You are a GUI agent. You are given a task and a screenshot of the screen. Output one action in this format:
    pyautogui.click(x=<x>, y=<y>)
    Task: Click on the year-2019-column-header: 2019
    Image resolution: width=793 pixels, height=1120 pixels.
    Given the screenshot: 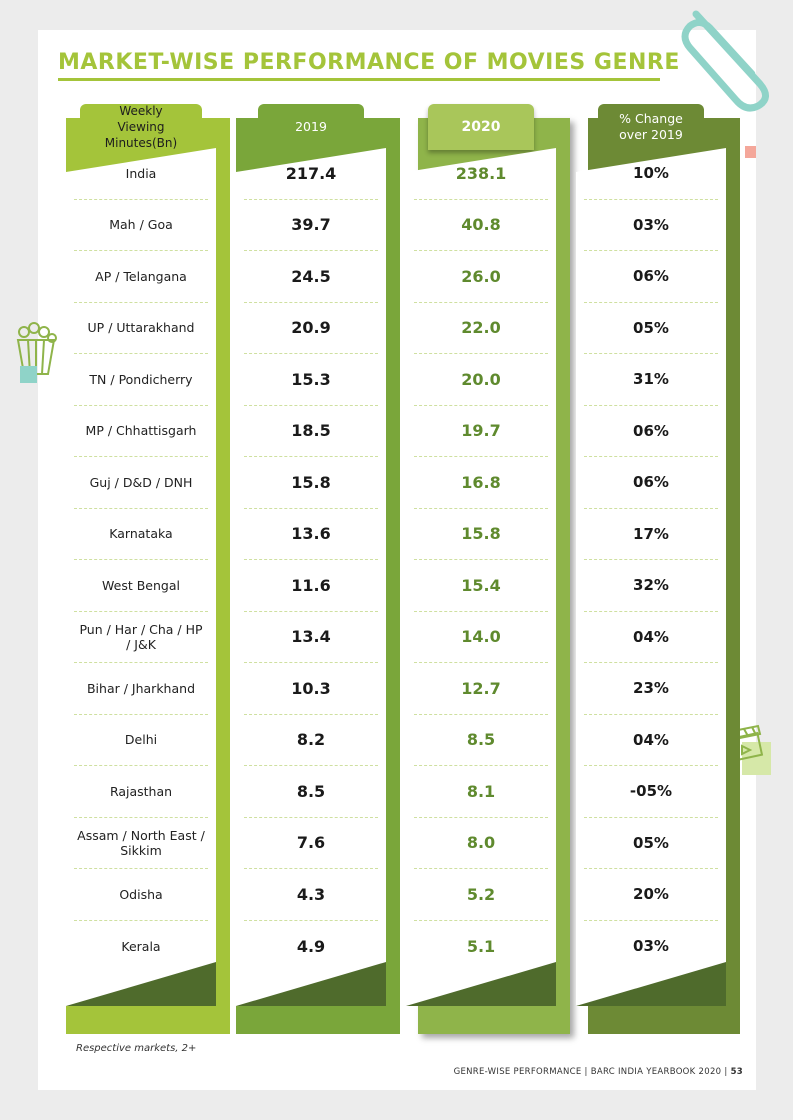 What is the action you would take?
    pyautogui.click(x=311, y=127)
    